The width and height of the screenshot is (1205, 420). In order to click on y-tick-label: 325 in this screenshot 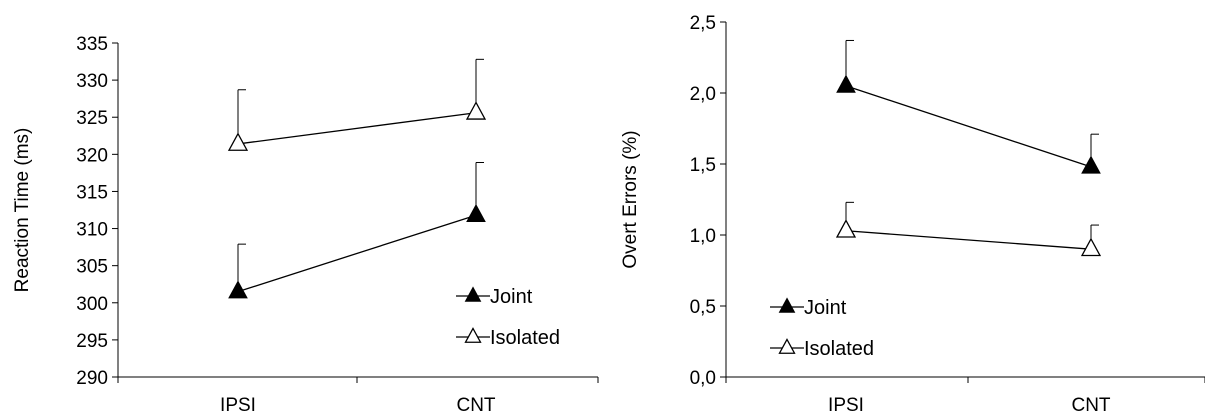, I will do `click(92, 118)`.